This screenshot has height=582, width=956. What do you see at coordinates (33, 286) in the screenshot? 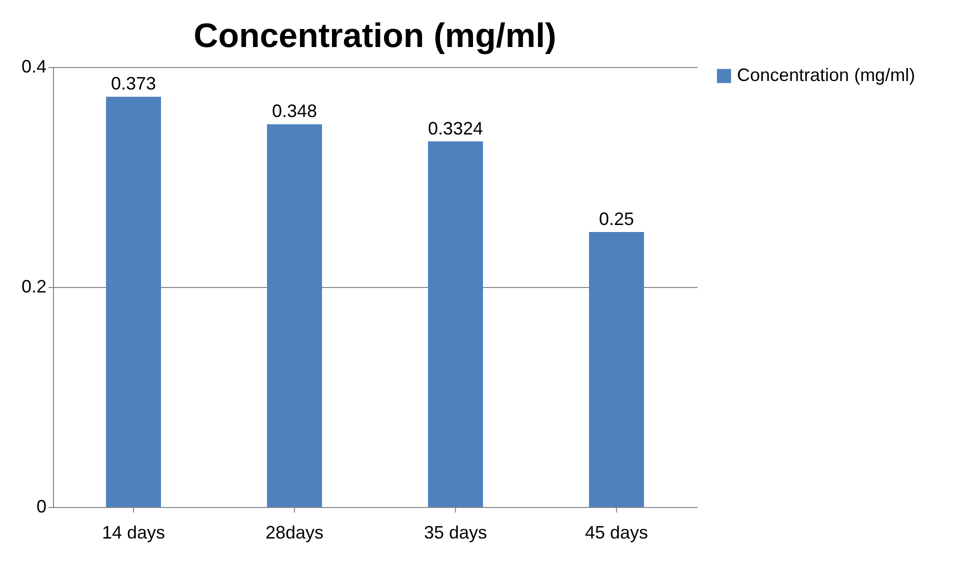
I see `y-tick-label: 0.2` at bounding box center [33, 286].